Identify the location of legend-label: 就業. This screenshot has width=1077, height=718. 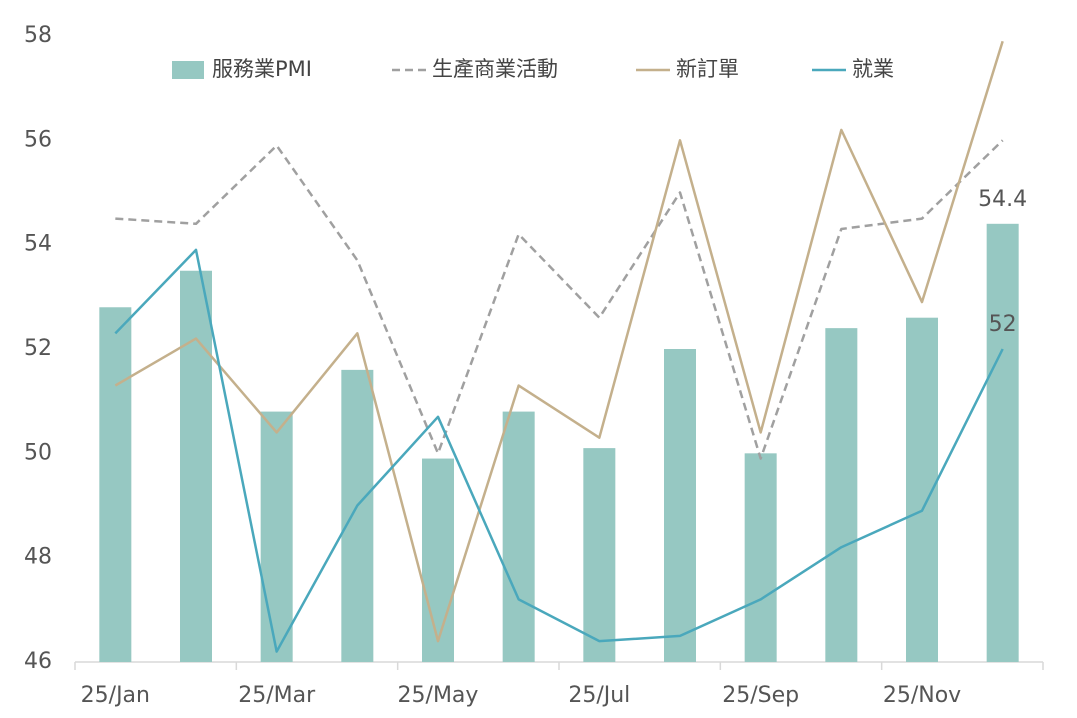
(873, 69).